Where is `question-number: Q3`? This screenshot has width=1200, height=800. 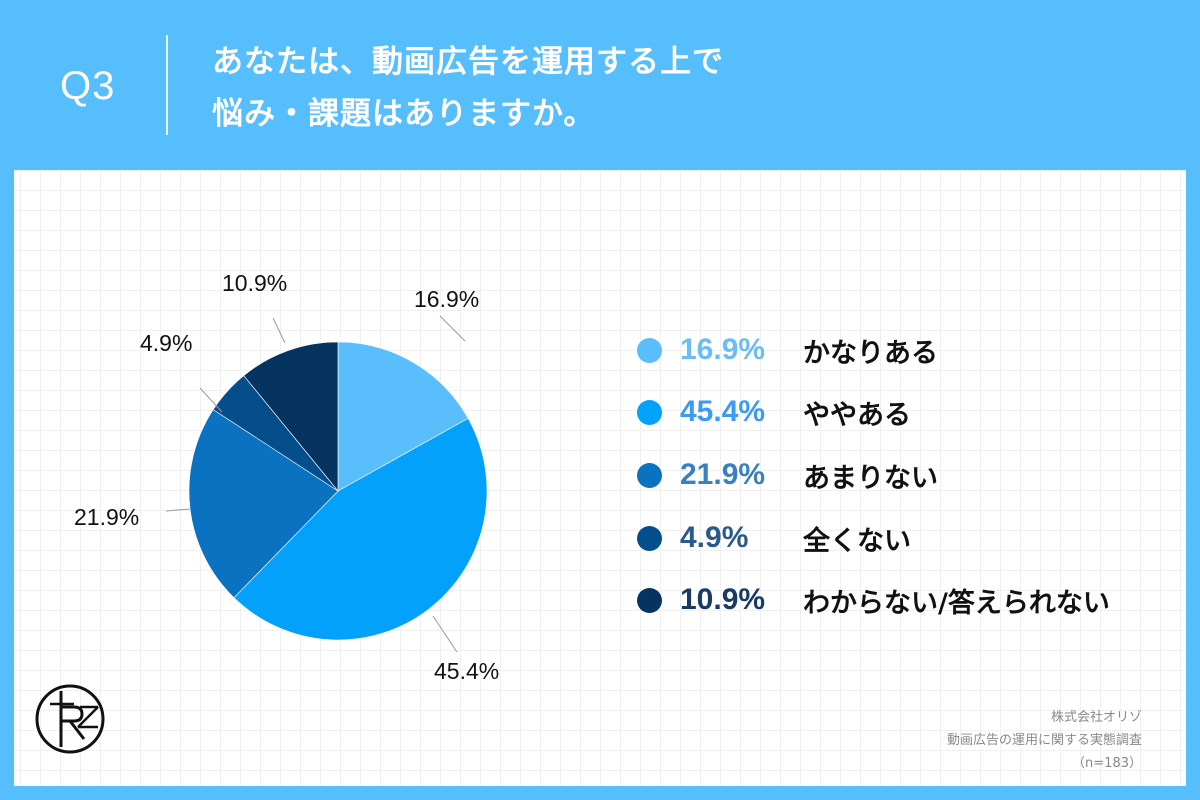 question-number: Q3 is located at coordinates (88, 86).